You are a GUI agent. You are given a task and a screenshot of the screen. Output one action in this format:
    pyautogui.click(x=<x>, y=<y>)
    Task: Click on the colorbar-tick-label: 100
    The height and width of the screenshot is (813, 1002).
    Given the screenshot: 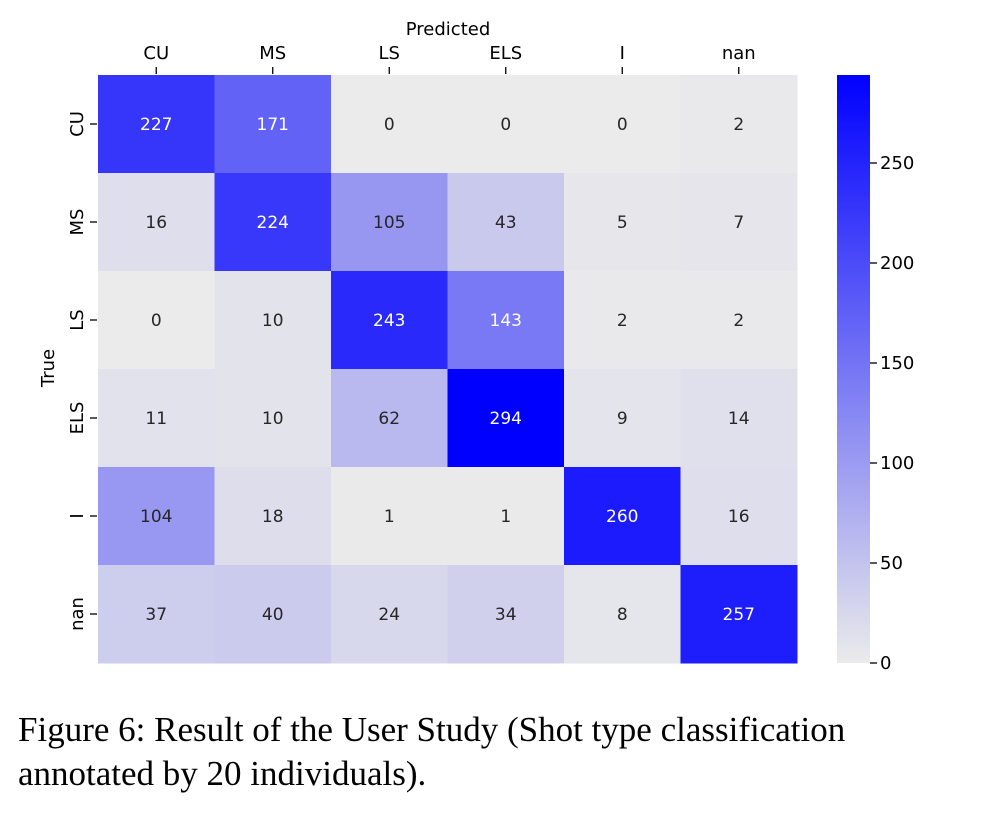 What is the action you would take?
    pyautogui.click(x=897, y=463)
    